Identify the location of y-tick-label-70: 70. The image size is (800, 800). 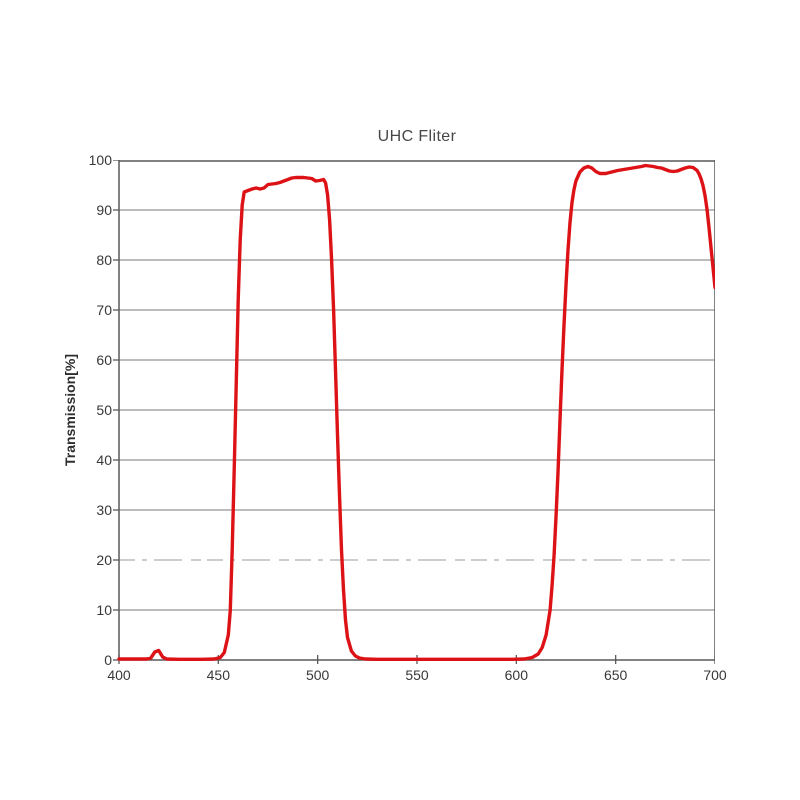
(104, 310).